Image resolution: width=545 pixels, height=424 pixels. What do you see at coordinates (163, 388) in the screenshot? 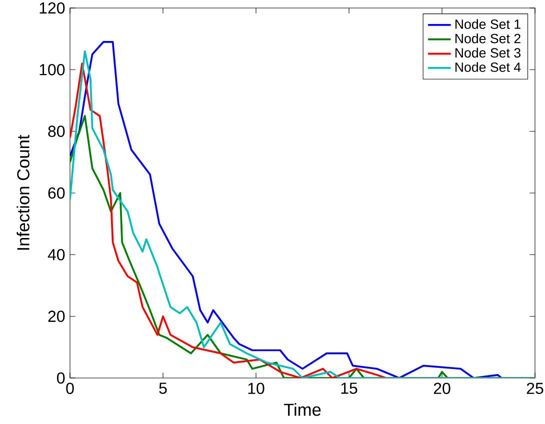
I see `x-tick-label: 5` at bounding box center [163, 388].